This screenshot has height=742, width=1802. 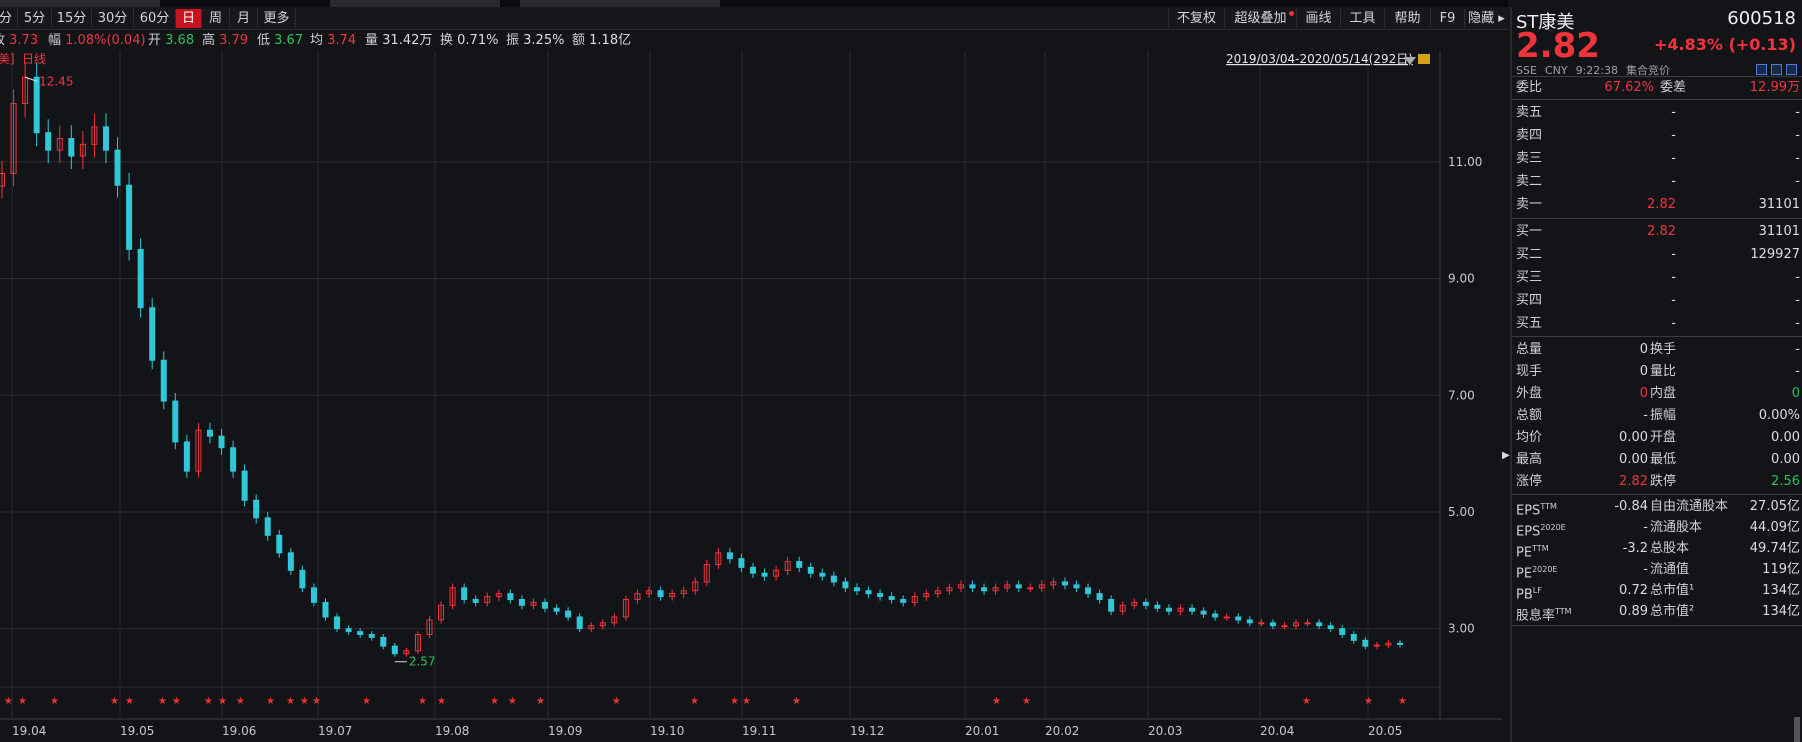 What do you see at coordinates (1657, 278) in the screenshot?
I see `bid-row: 买三 - -` at bounding box center [1657, 278].